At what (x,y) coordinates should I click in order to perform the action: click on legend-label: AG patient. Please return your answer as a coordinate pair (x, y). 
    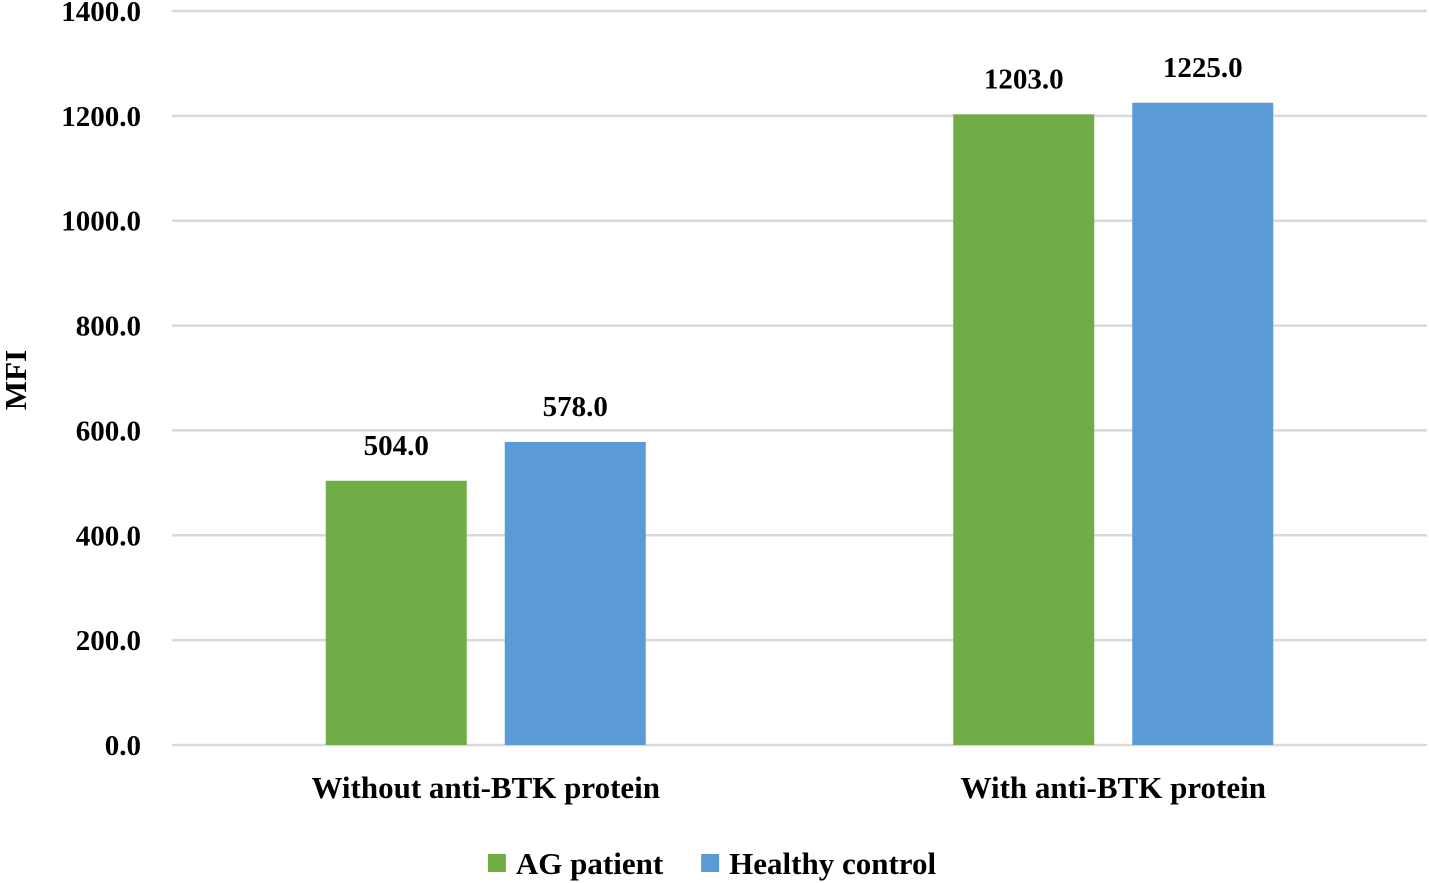
    Looking at the image, I should click on (590, 863).